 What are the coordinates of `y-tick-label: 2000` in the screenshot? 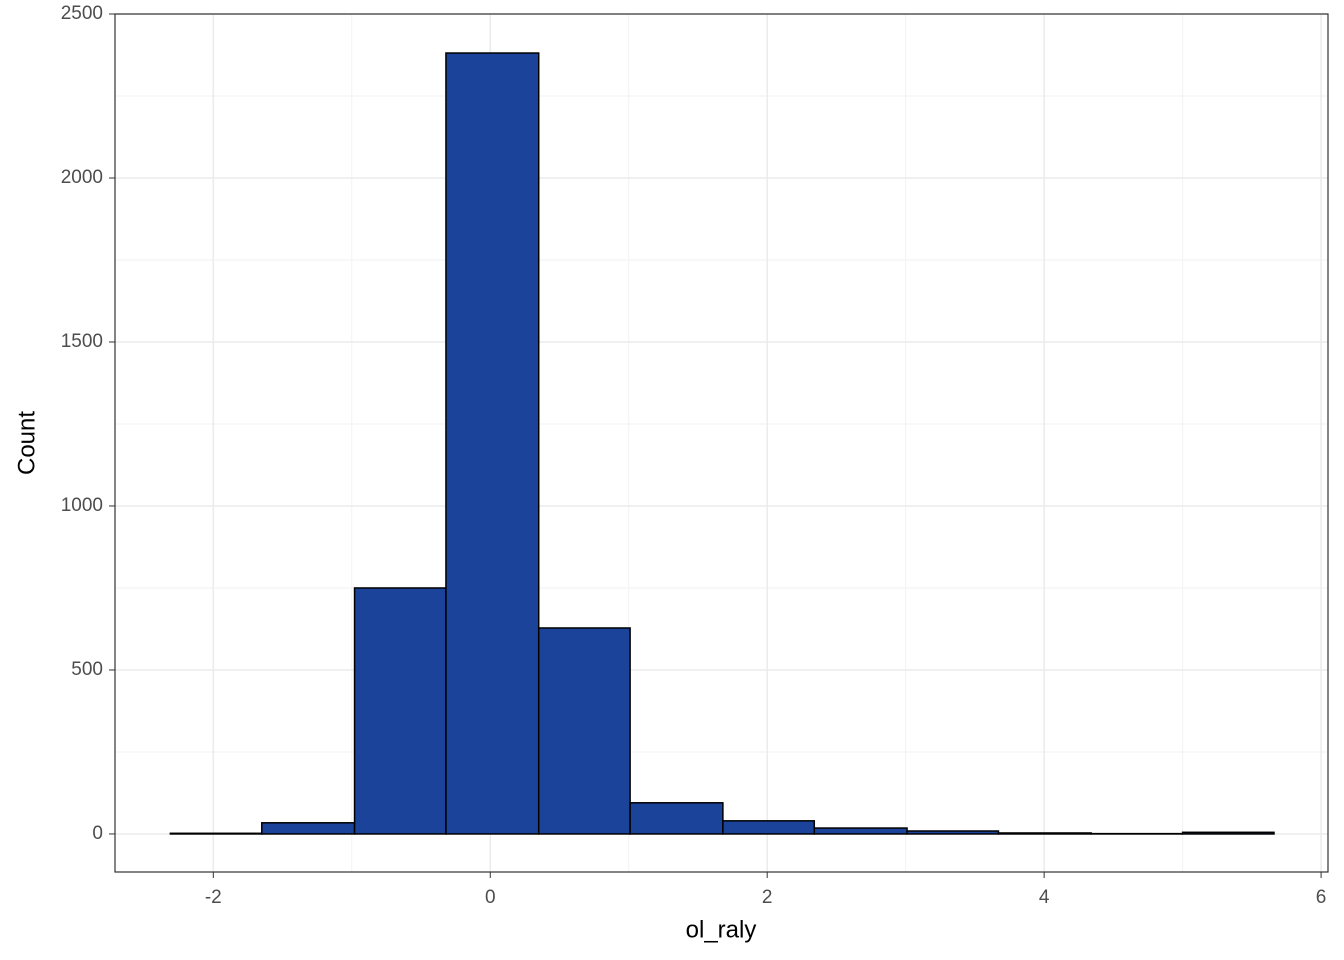 It's located at (82, 177).